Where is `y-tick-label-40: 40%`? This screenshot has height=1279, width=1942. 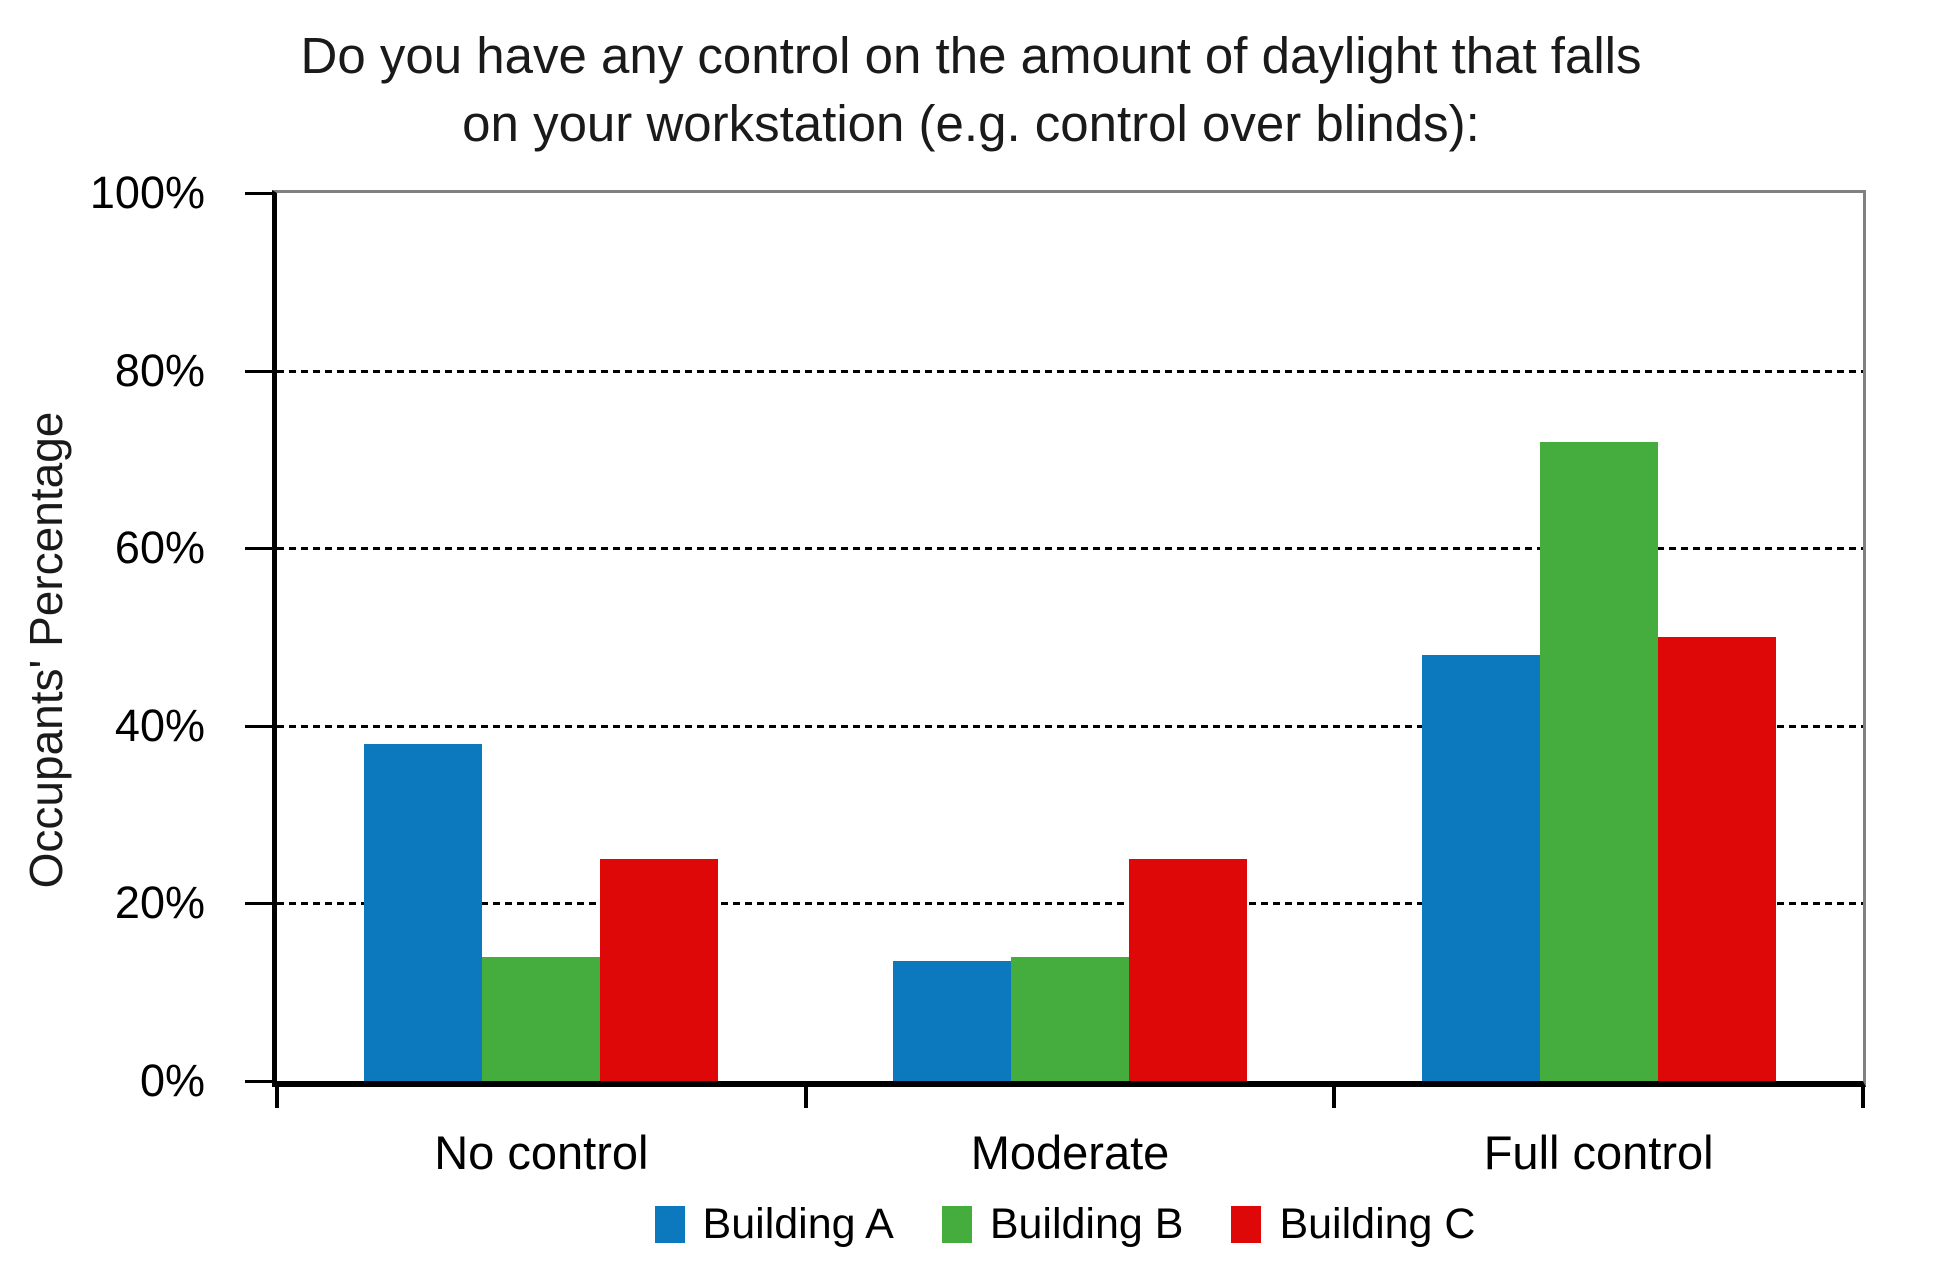 y-tick-label-40: 40% is located at coordinates (159, 725).